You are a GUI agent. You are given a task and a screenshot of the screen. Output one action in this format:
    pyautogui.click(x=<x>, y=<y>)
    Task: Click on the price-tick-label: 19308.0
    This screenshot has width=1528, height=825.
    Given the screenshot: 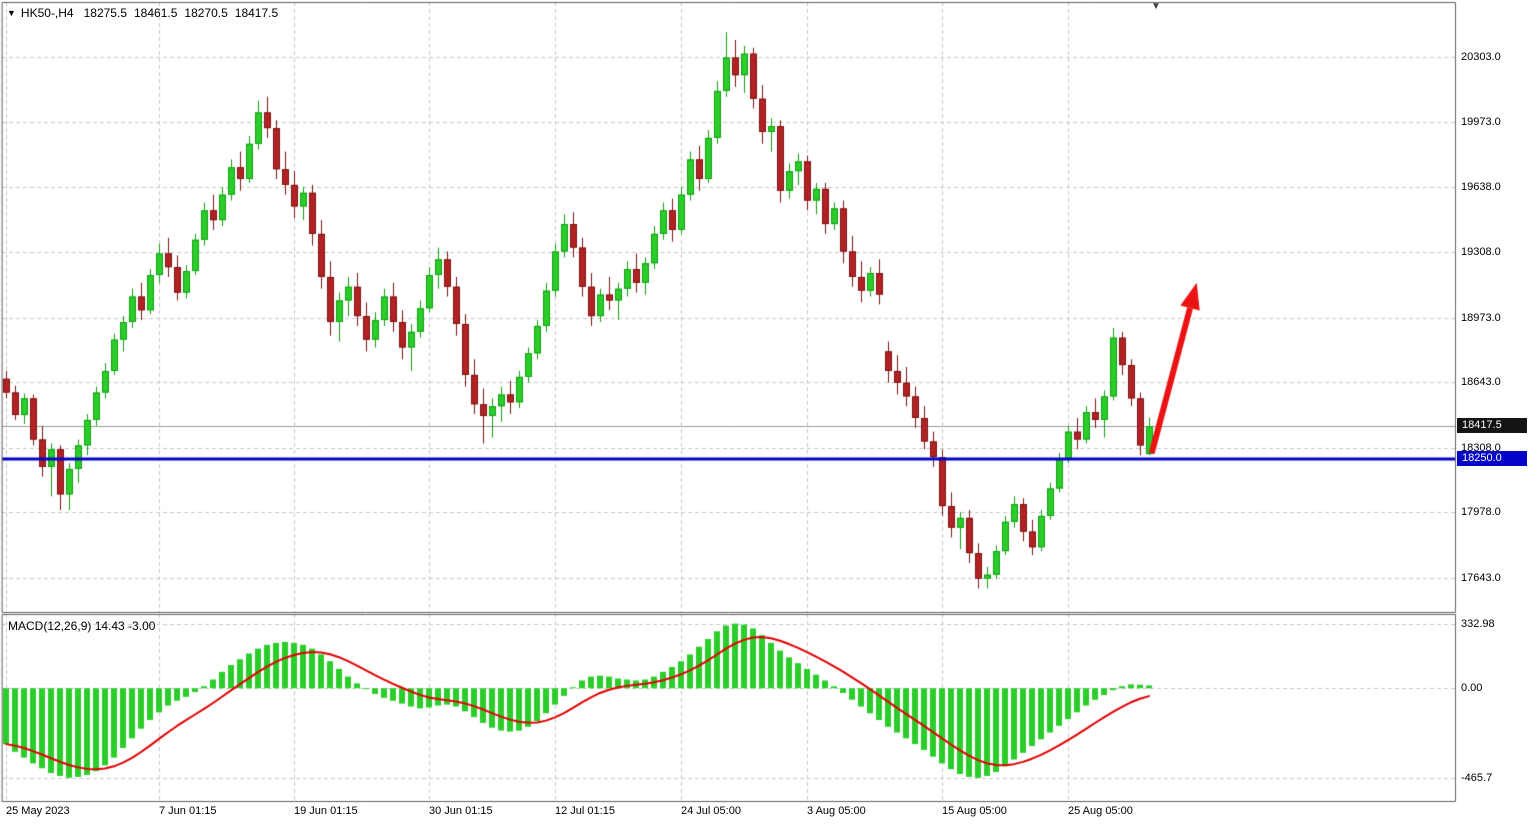 What is the action you would take?
    pyautogui.click(x=1481, y=252)
    